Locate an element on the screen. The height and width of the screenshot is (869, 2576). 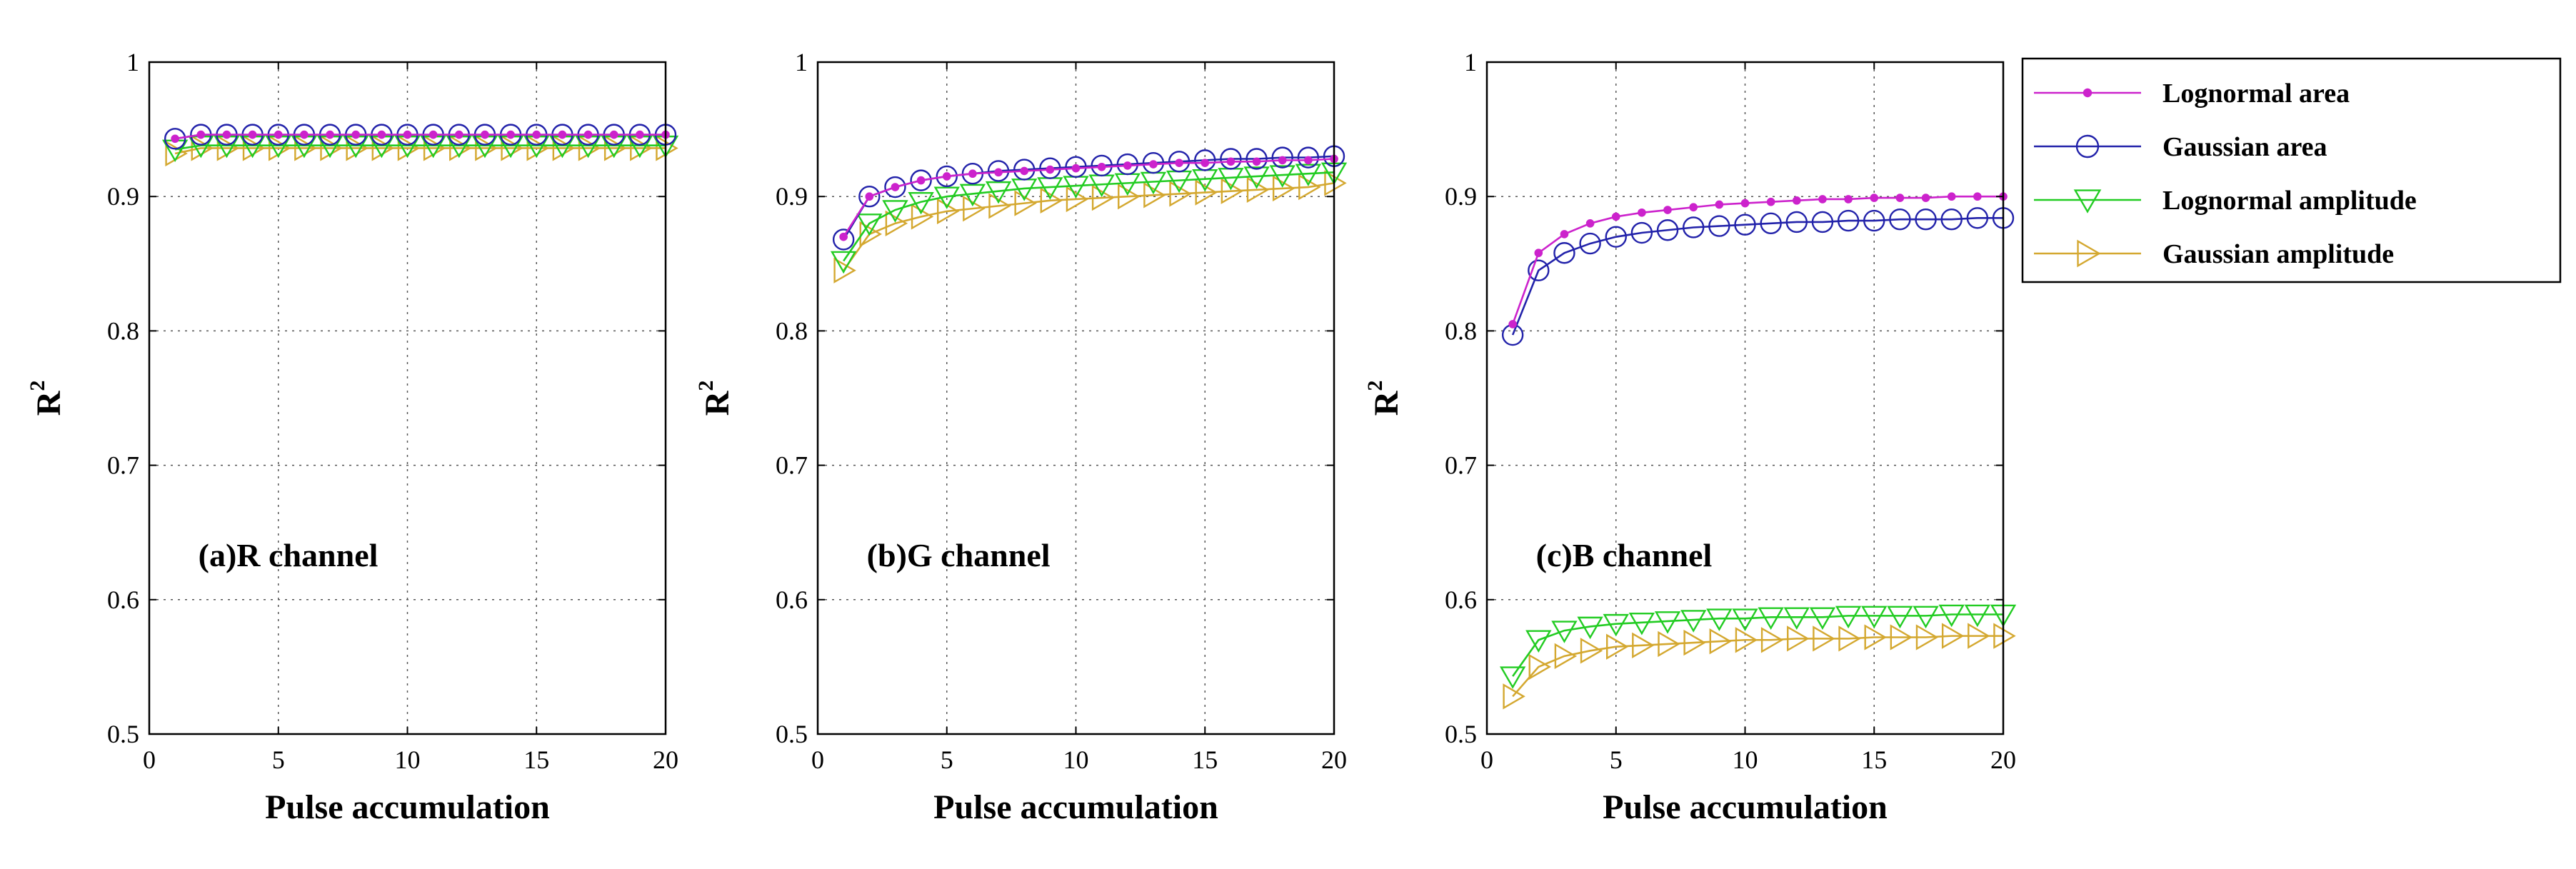
legend-label: Lognormal amplitude is located at coordinates (2289, 201).